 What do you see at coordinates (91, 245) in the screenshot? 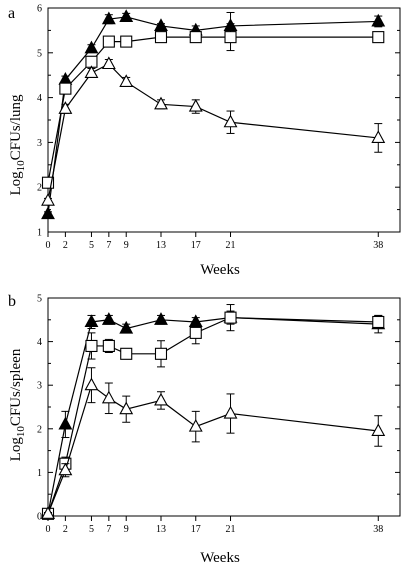
I see `panel-a-xtick-label-2: 5` at bounding box center [91, 245].